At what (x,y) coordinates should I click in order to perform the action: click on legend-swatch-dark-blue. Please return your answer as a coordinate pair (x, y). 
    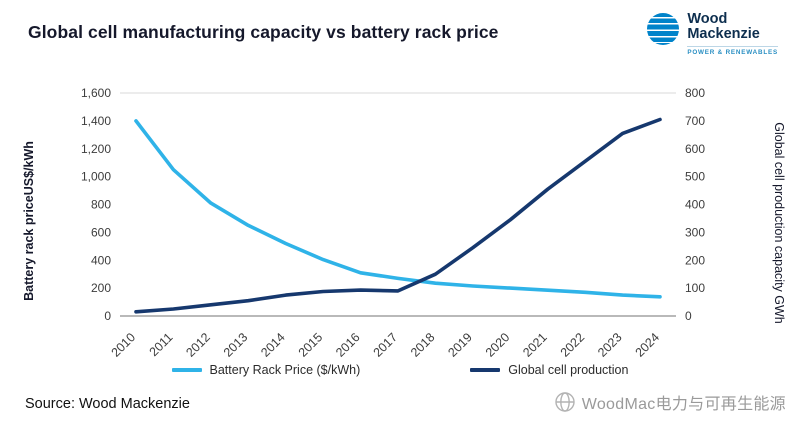
    Looking at the image, I should click on (485, 370).